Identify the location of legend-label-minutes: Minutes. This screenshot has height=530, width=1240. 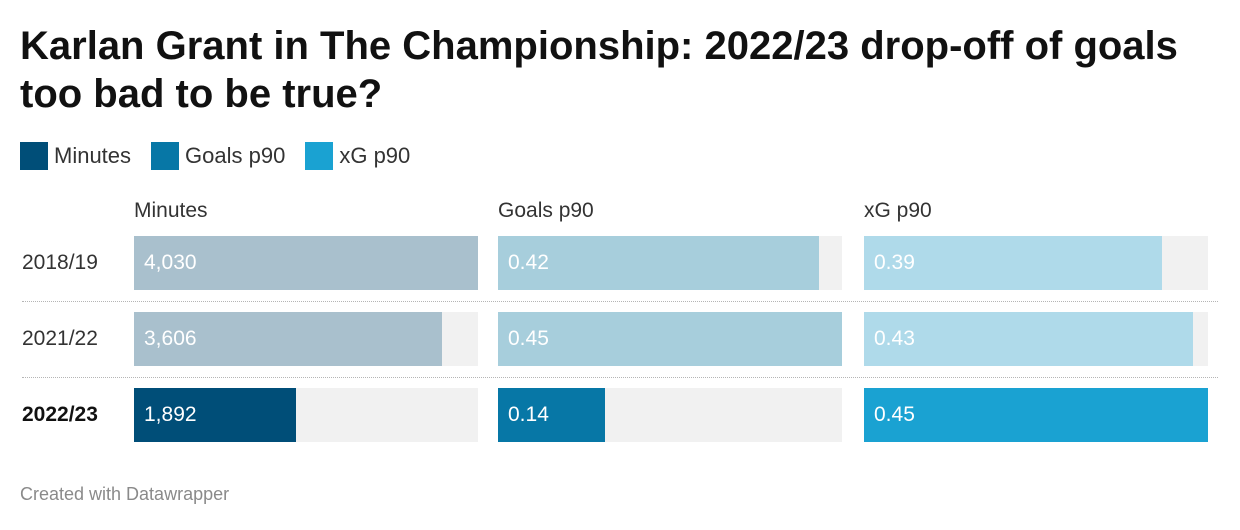
(93, 155).